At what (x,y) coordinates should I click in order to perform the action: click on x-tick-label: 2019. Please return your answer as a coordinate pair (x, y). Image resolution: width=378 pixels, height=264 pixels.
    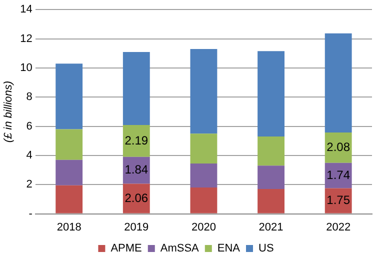
    Looking at the image, I should click on (136, 227).